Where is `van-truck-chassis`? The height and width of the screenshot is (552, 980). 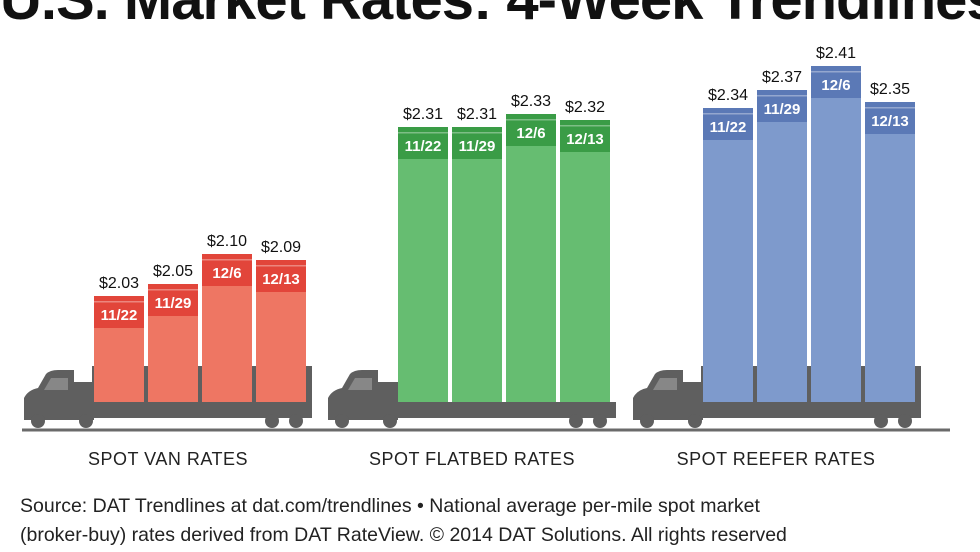 van-truck-chassis is located at coordinates (183, 414).